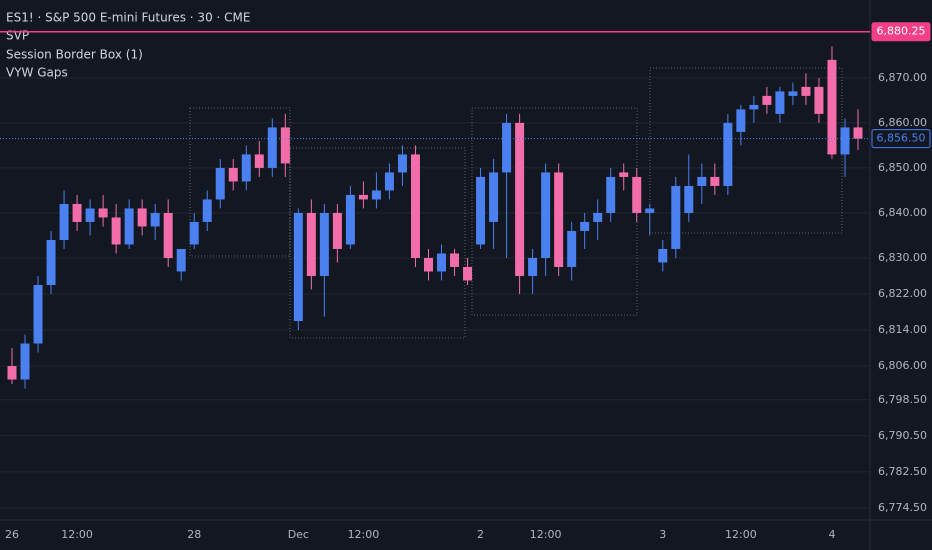 Image resolution: width=932 pixels, height=550 pixels. What do you see at coordinates (831, 534) in the screenshot?
I see `x-tick-label: 4` at bounding box center [831, 534].